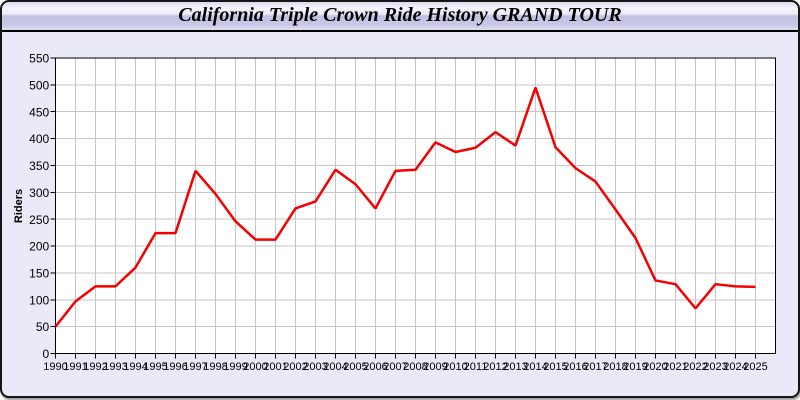  Describe the element at coordinates (495, 367) in the screenshot. I see `svg-text: 2012` at that location.